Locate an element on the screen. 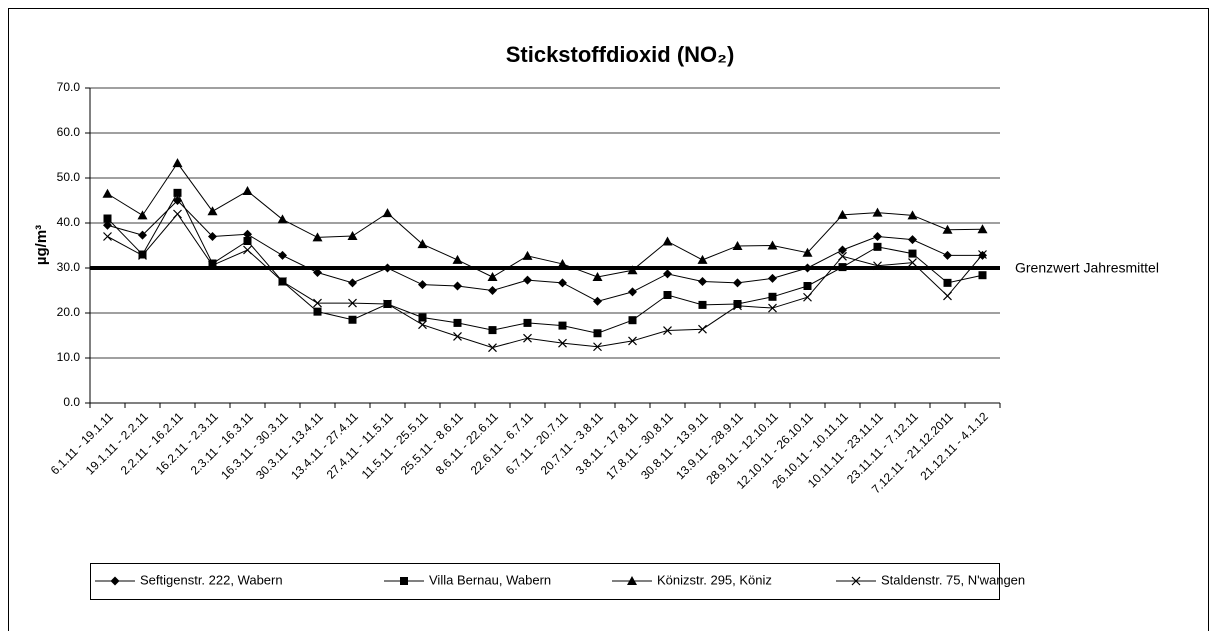 The width and height of the screenshot is (1213, 631). y-tick-label: 30.0 is located at coordinates (69, 267).